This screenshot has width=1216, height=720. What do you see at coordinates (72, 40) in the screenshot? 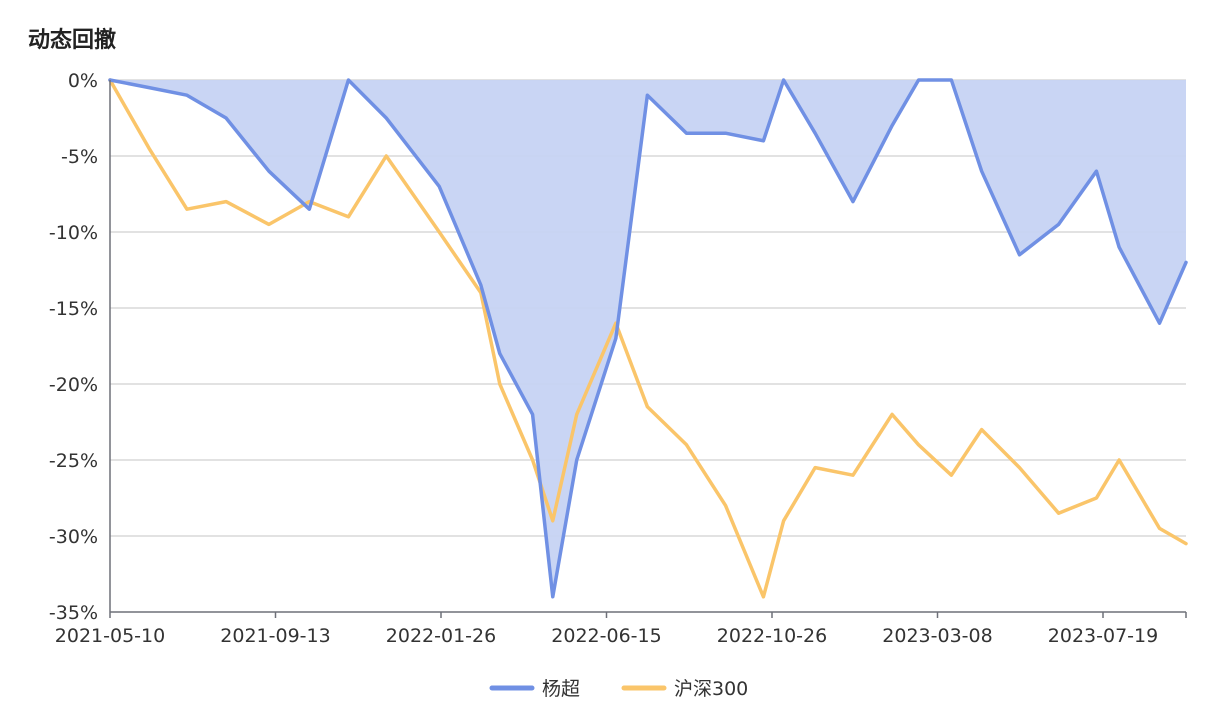
I see `chart-title: 动态回撤` at bounding box center [72, 40].